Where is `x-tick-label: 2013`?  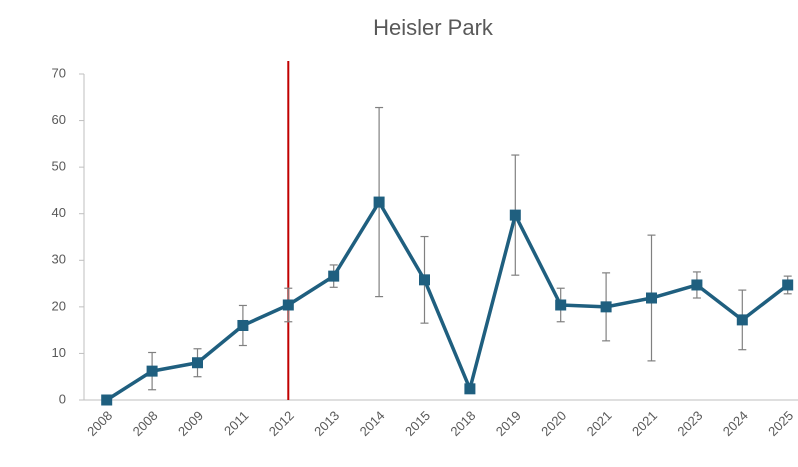
x-tick-label: 2013 is located at coordinates (326, 423).